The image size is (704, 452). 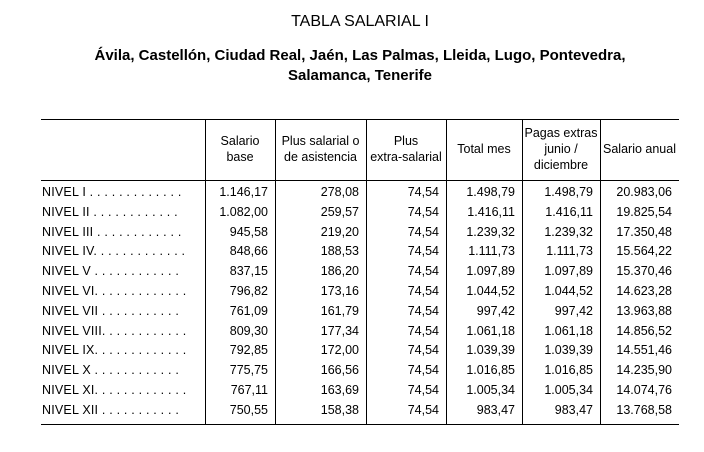 I want to click on cell-salario-anual: 13.768,58, so click(x=644, y=409).